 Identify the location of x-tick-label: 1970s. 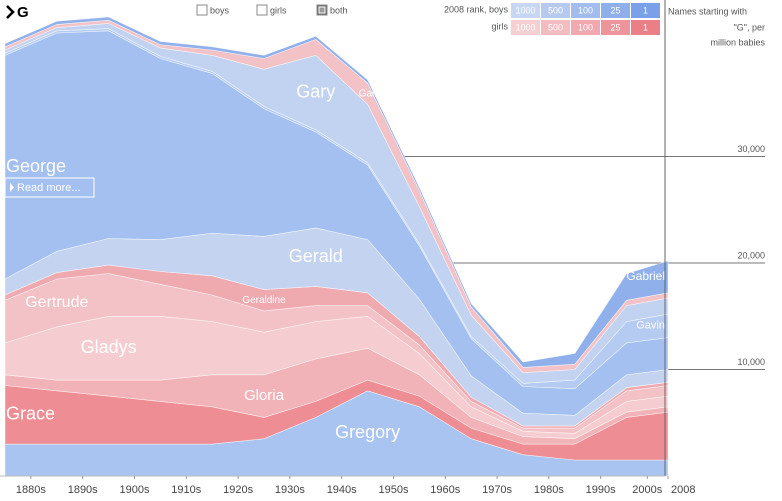
(497, 490).